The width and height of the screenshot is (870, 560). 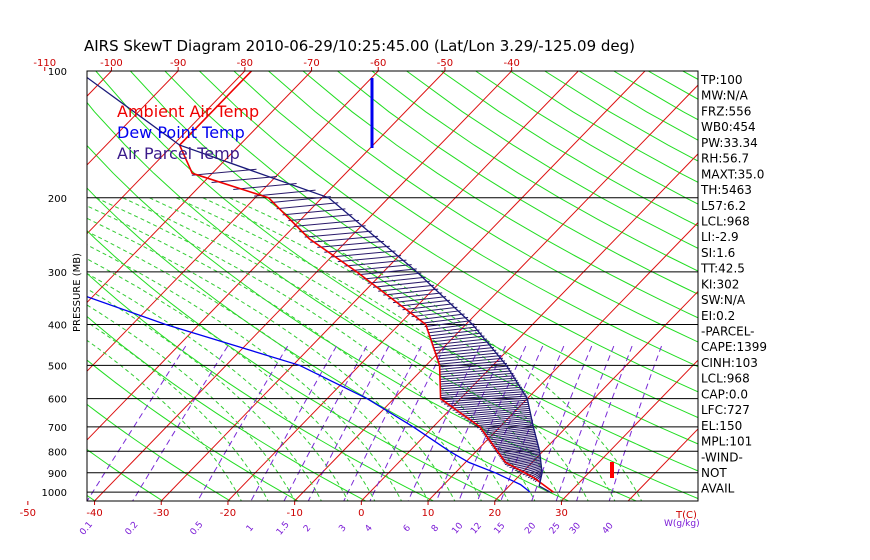 I want to click on pressure-tick-label: 1000, so click(x=54, y=493).